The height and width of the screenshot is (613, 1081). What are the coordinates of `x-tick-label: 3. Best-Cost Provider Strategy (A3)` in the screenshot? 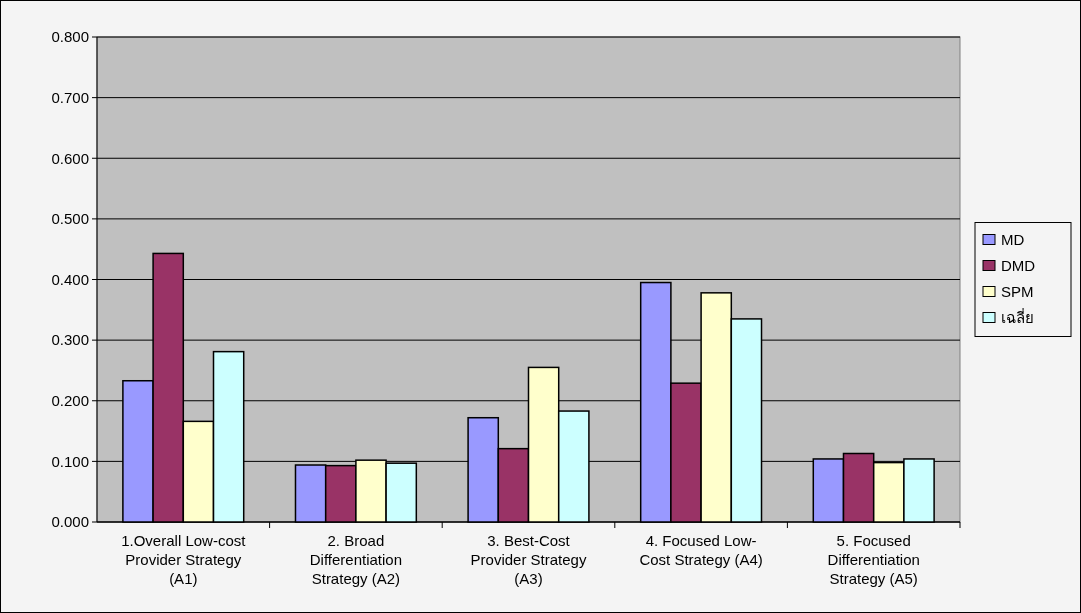 It's located at (528, 559).